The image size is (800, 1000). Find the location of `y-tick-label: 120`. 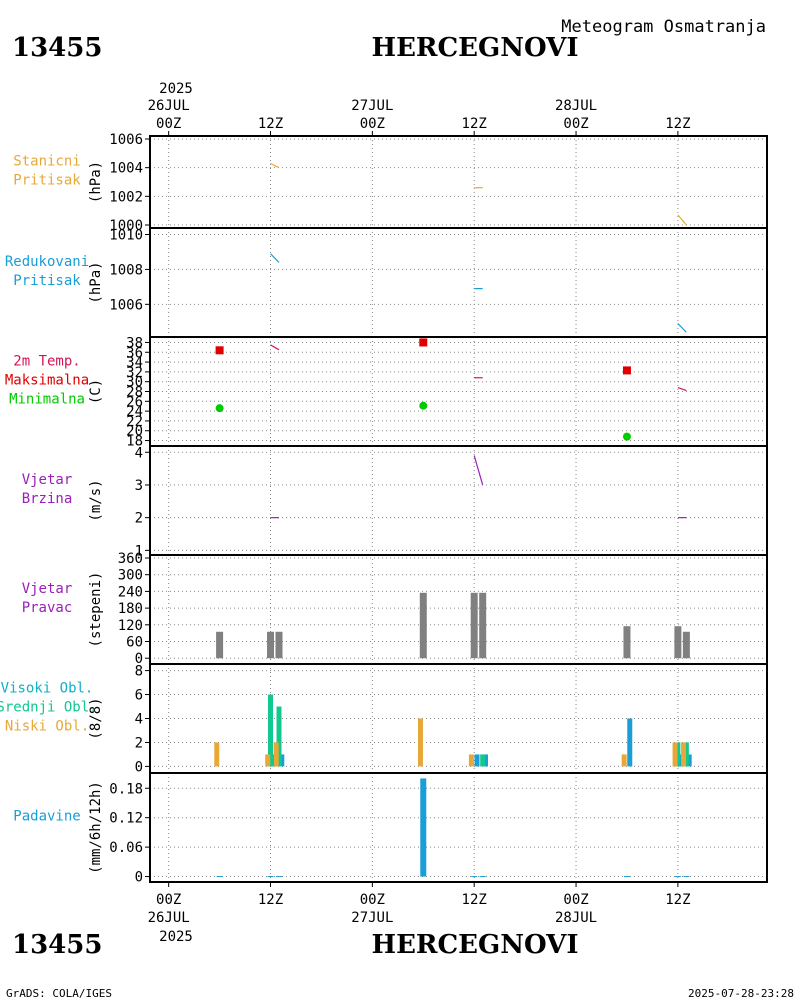

y-tick-label: 120 is located at coordinates (130, 626).